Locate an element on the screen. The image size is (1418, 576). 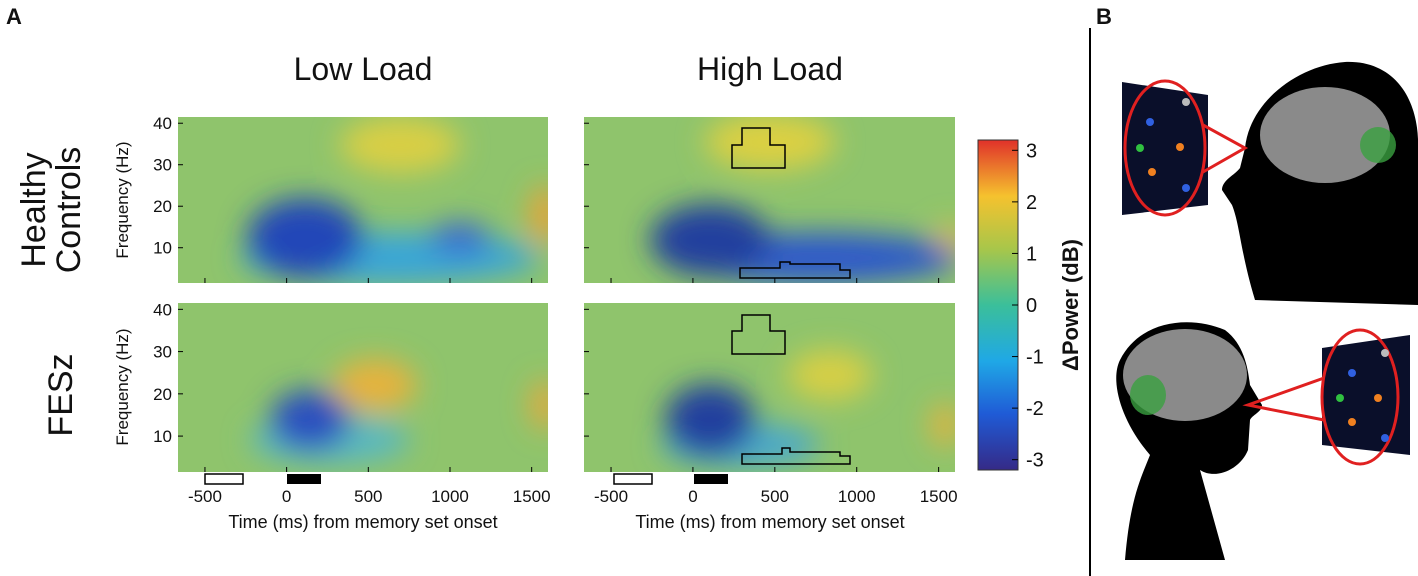
panel-label: A is located at coordinates (14, 16).